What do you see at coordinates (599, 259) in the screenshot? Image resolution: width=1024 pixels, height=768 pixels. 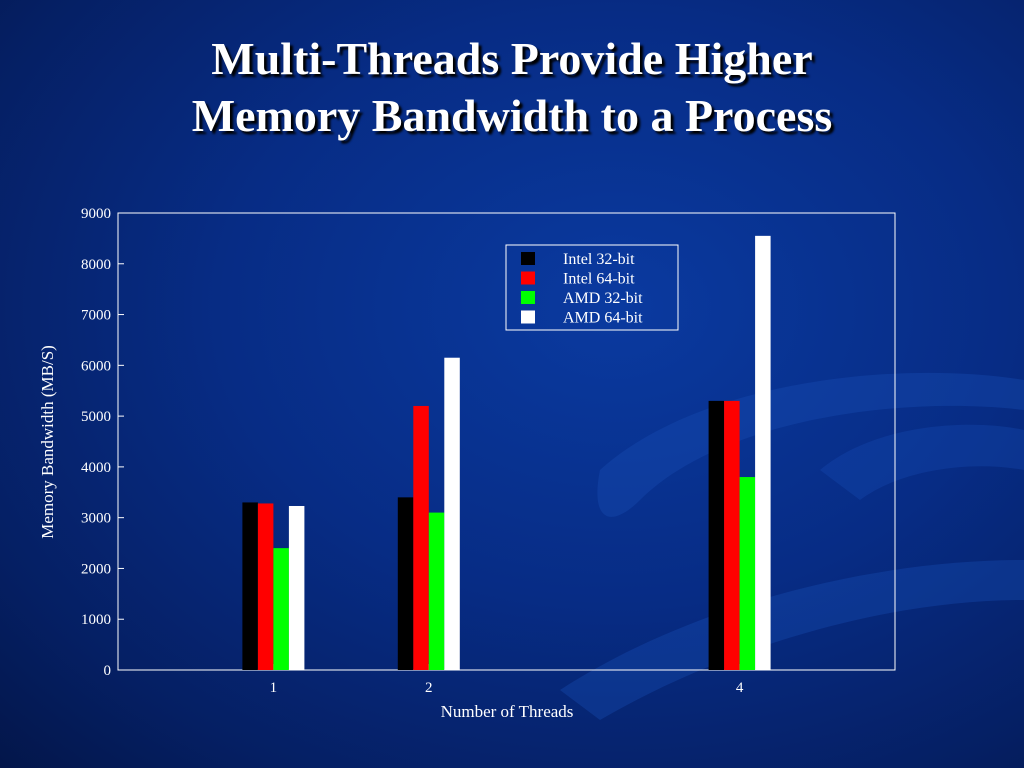 I see `legend-label: Intel 32-bit` at bounding box center [599, 259].